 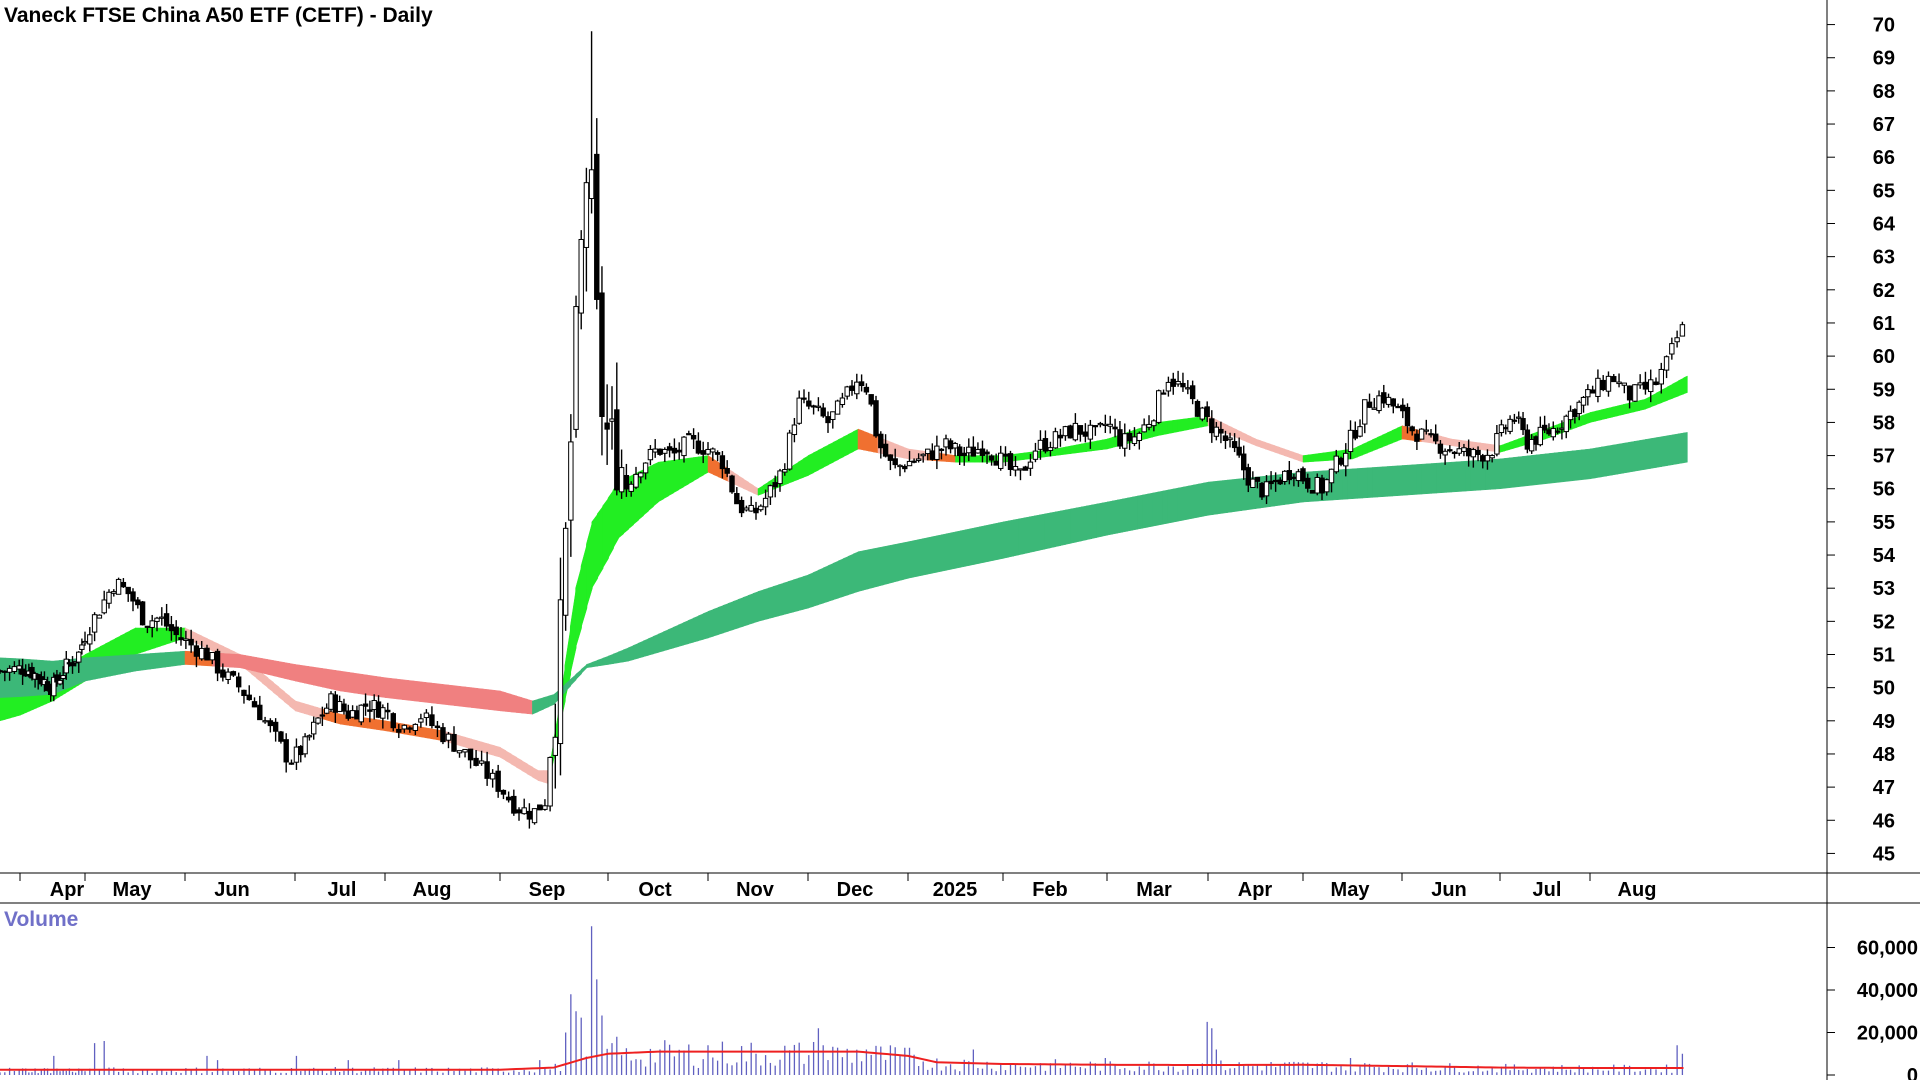 What do you see at coordinates (959, 1005) in the screenshot?
I see `volume-panel: 0 20,000 40,000 60,000` at bounding box center [959, 1005].